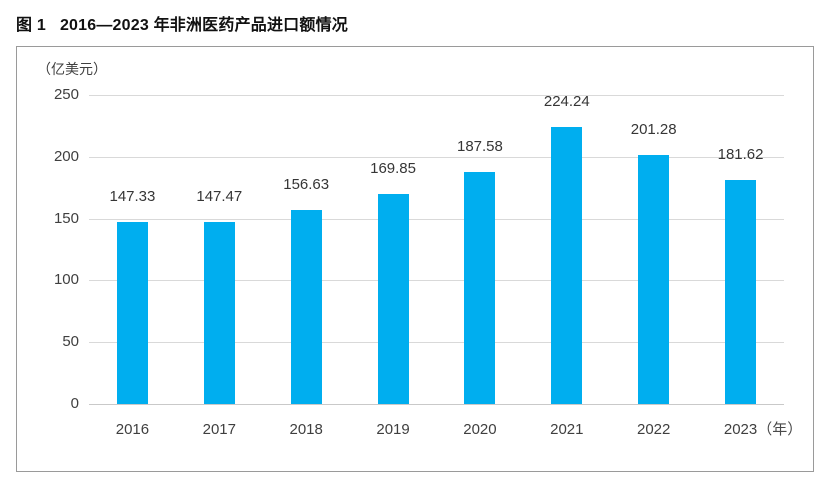  I want to click on bar-2016, so click(132, 312).